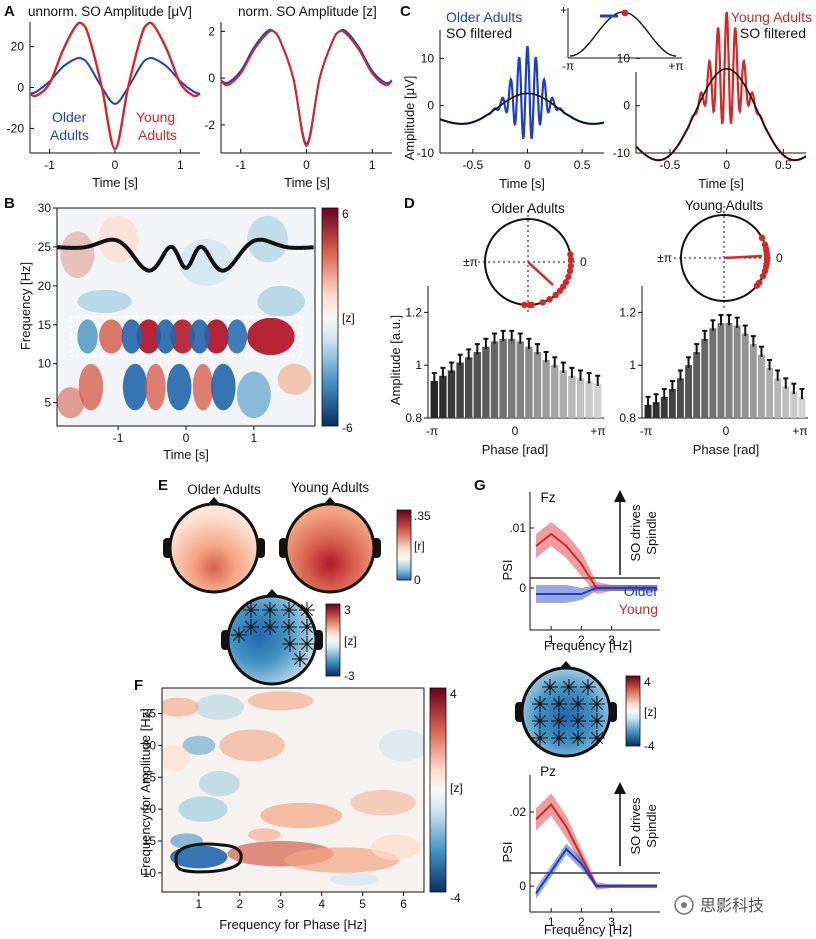 The image size is (816, 939). I want to click on panel-label-f: F, so click(138, 685).